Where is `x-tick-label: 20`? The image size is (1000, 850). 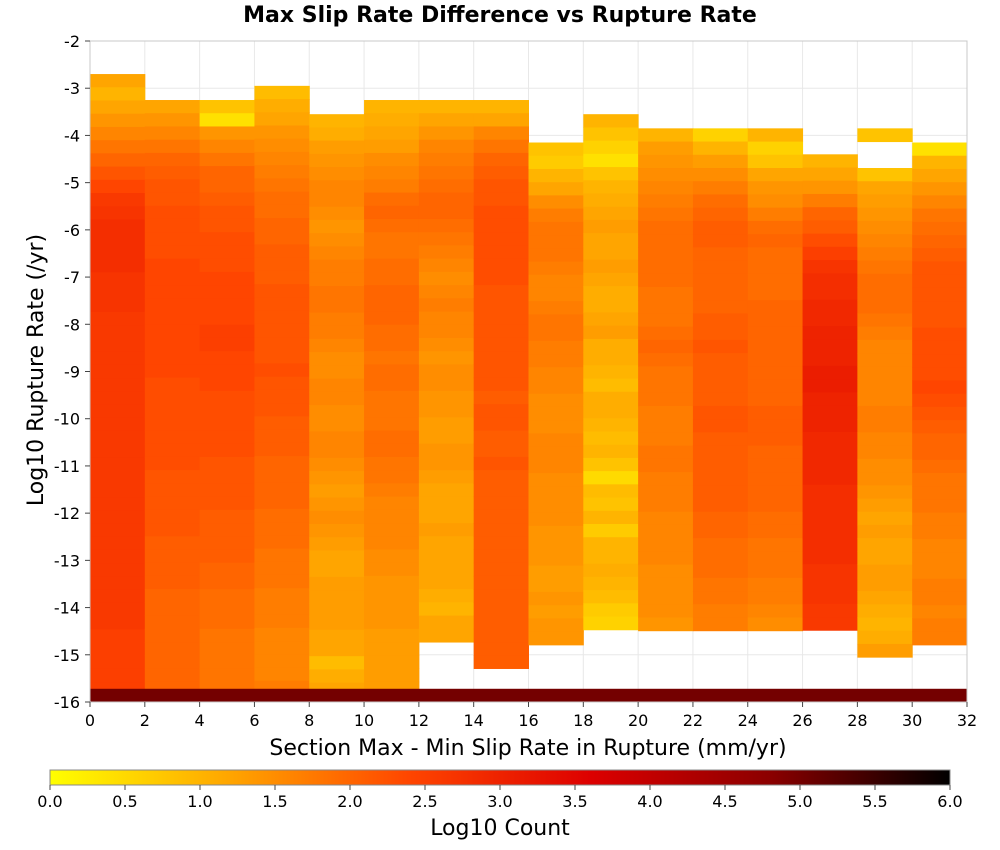 x-tick-label: 20 is located at coordinates (638, 720).